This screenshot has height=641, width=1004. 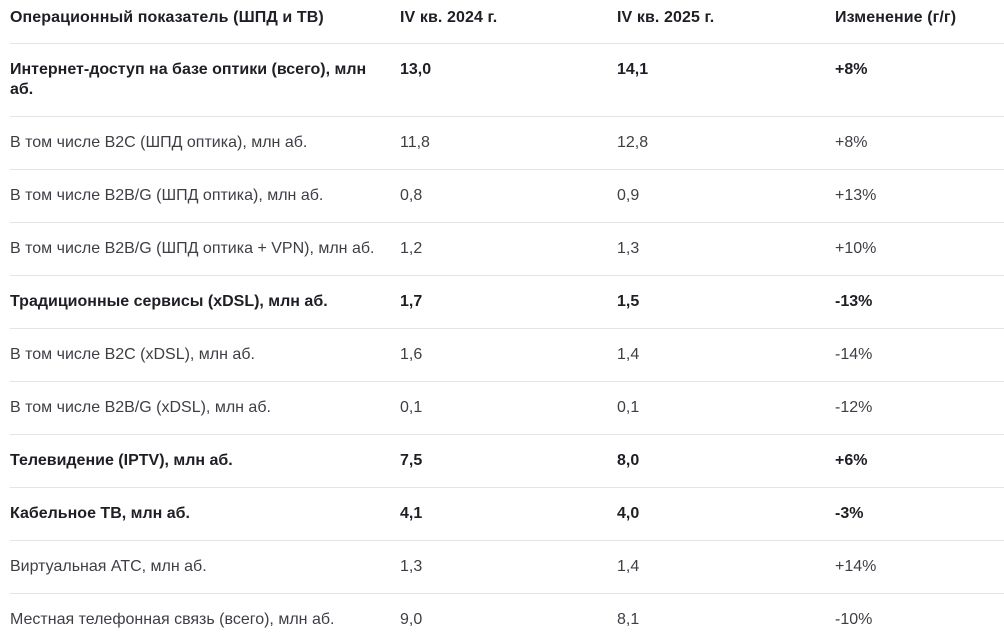 What do you see at coordinates (726, 408) in the screenshot?
I see `value-q4-2025: 0,1` at bounding box center [726, 408].